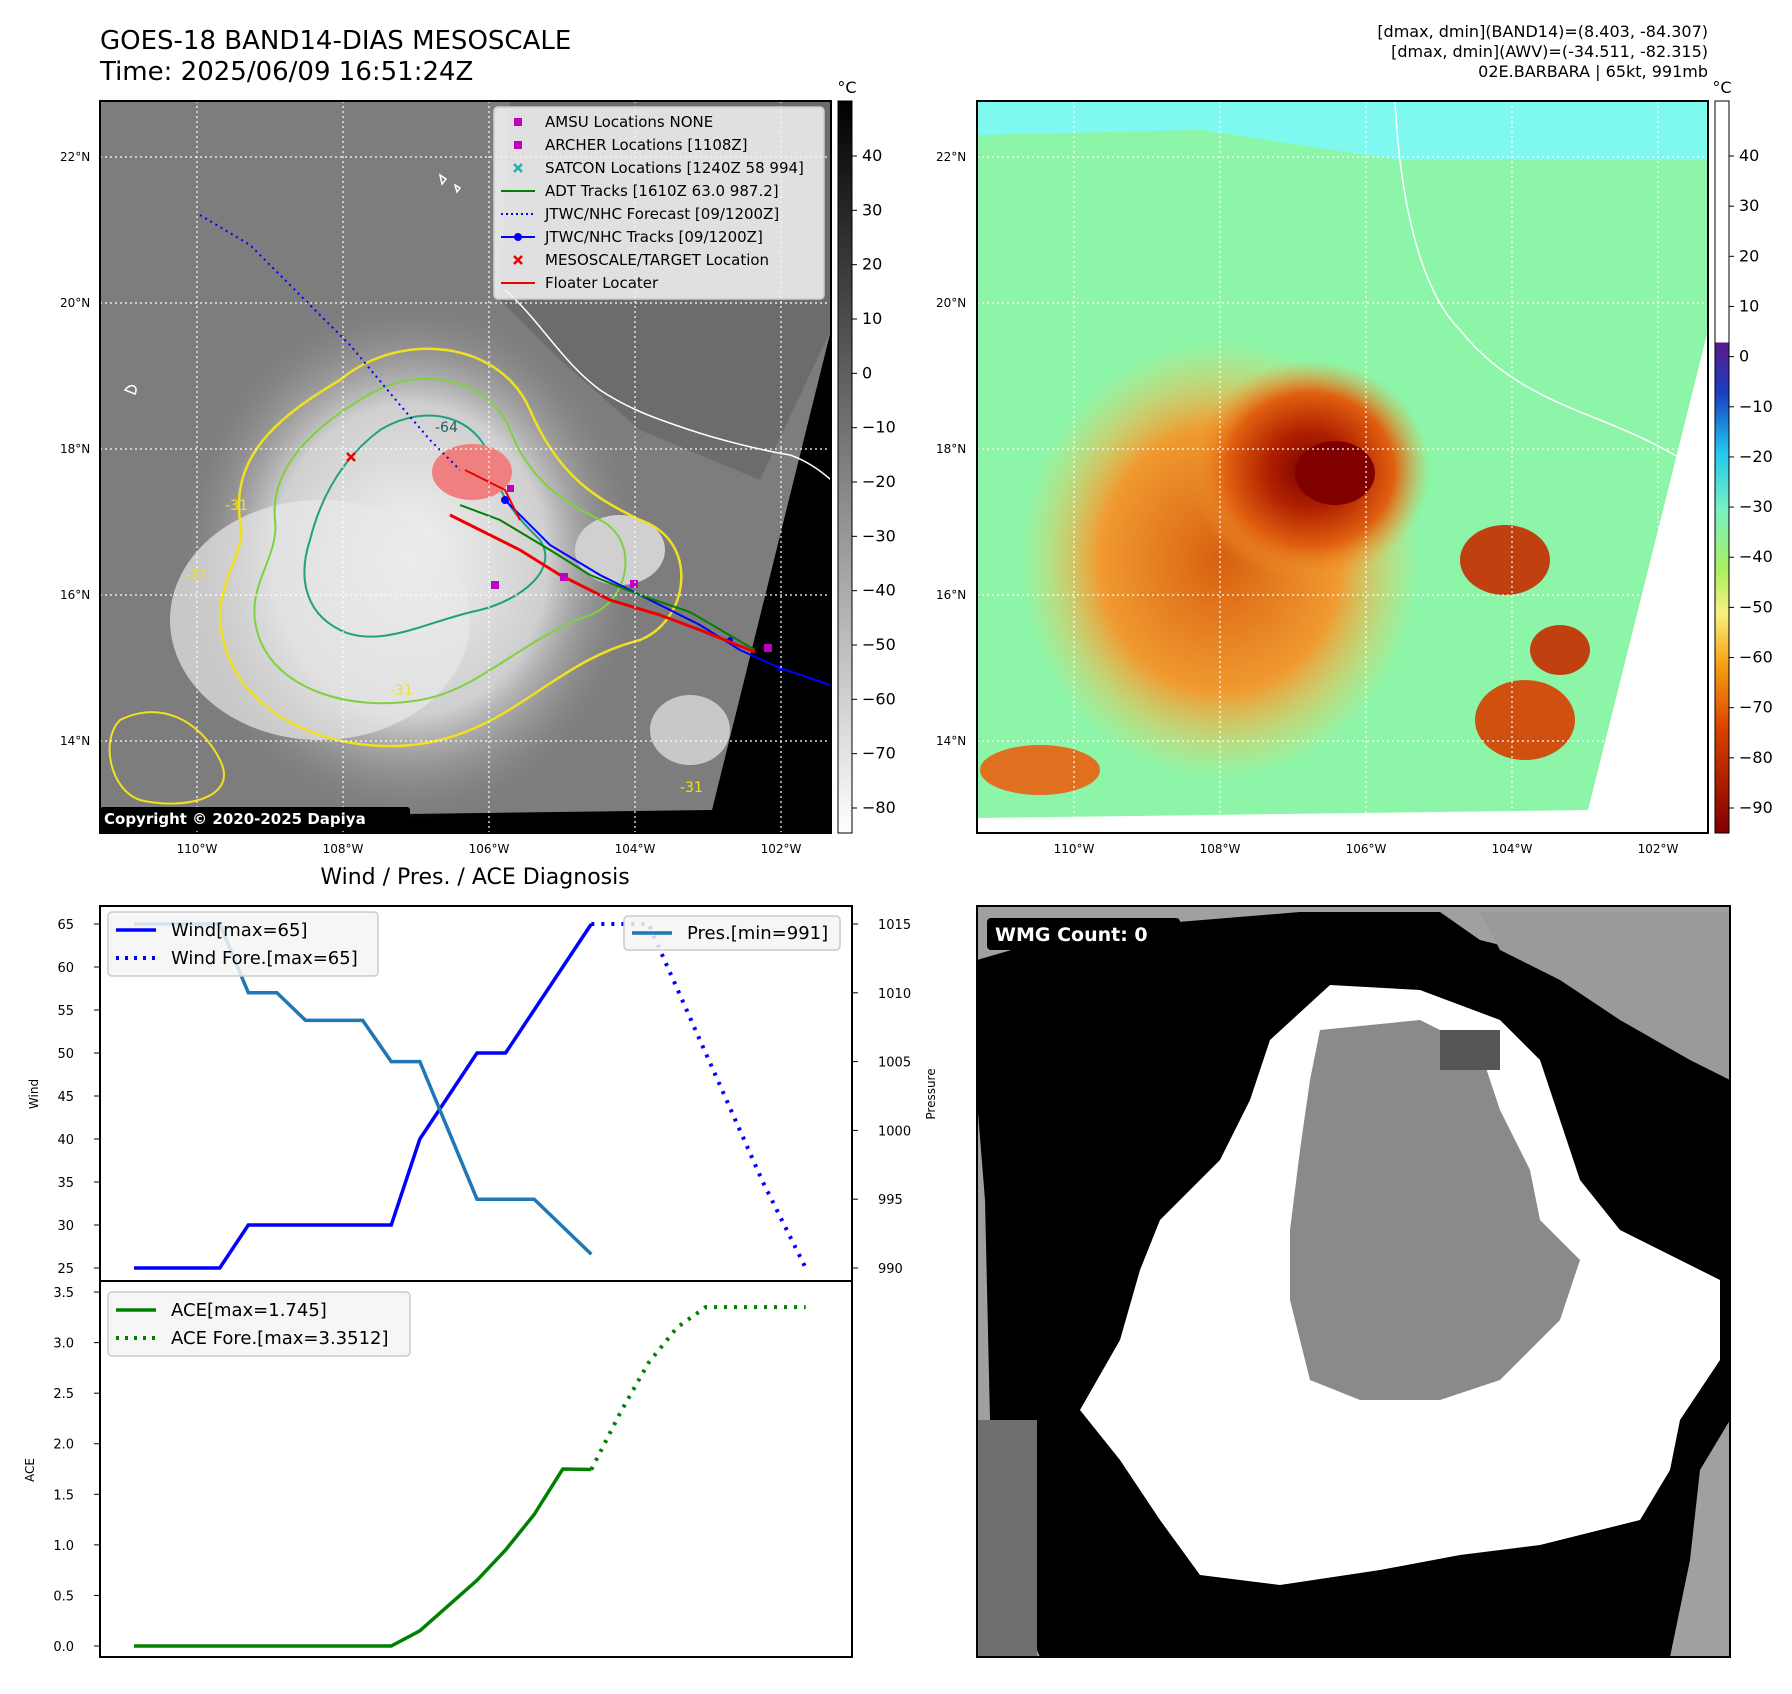 The height and width of the screenshot is (1694, 1792). Describe the element at coordinates (505, 500) in the screenshot. I see `best-track-point` at that location.